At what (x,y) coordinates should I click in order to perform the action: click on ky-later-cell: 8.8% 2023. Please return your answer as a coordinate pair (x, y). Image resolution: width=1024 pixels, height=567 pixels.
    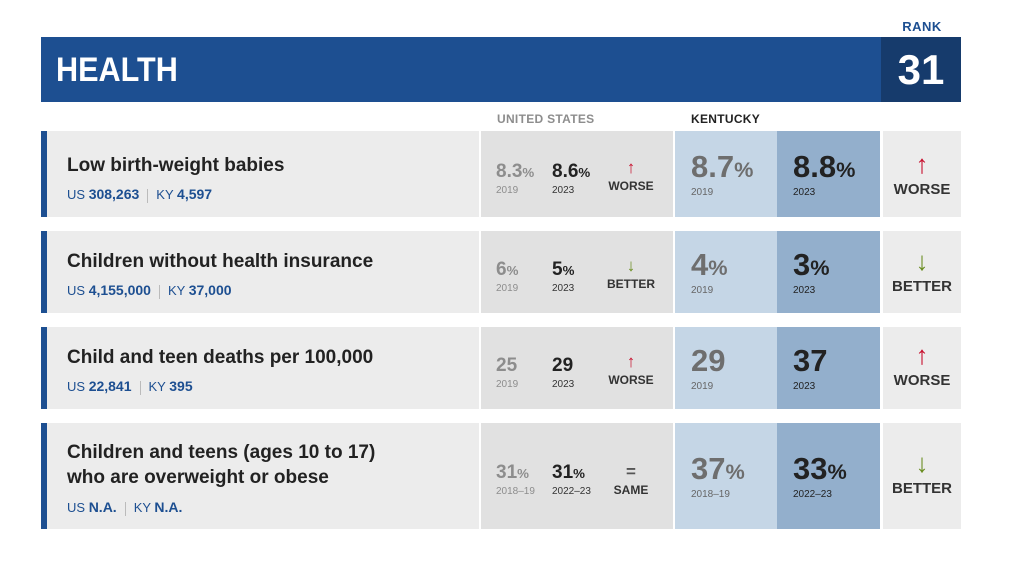
    Looking at the image, I should click on (828, 174).